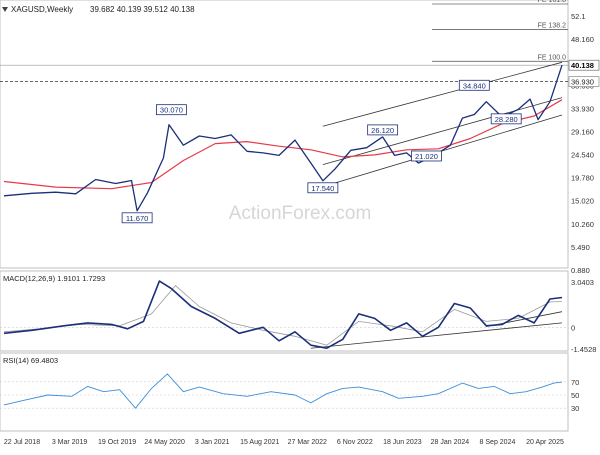 The height and width of the screenshot is (455, 600). I want to click on rsi-y-tick-label: 50, so click(575, 395).